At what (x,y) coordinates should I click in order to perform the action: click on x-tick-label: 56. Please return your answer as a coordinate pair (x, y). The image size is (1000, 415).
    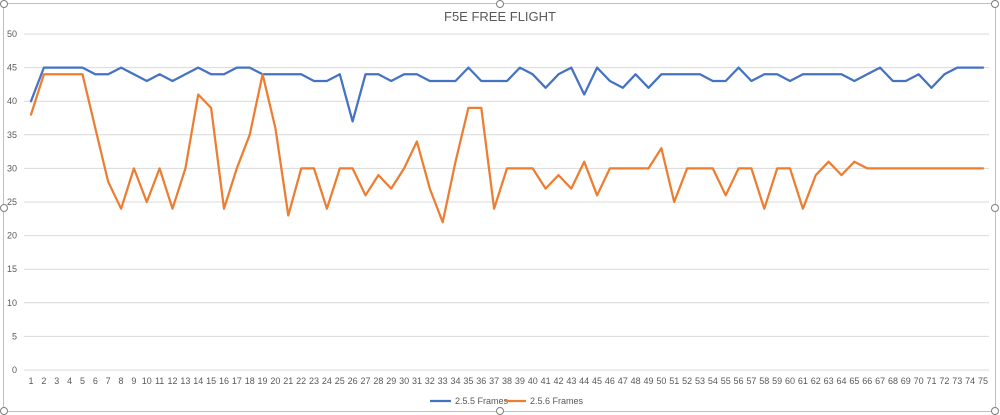
    Looking at the image, I should click on (739, 381).